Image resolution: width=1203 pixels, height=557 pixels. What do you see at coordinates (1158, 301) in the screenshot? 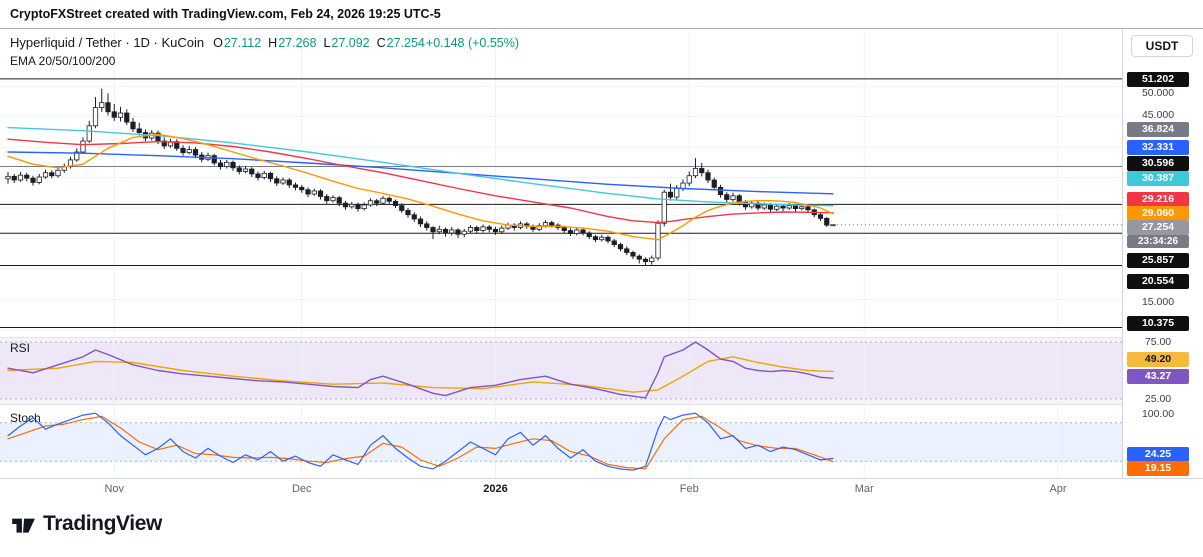
I see `axis-label: 15.000` at bounding box center [1158, 301].